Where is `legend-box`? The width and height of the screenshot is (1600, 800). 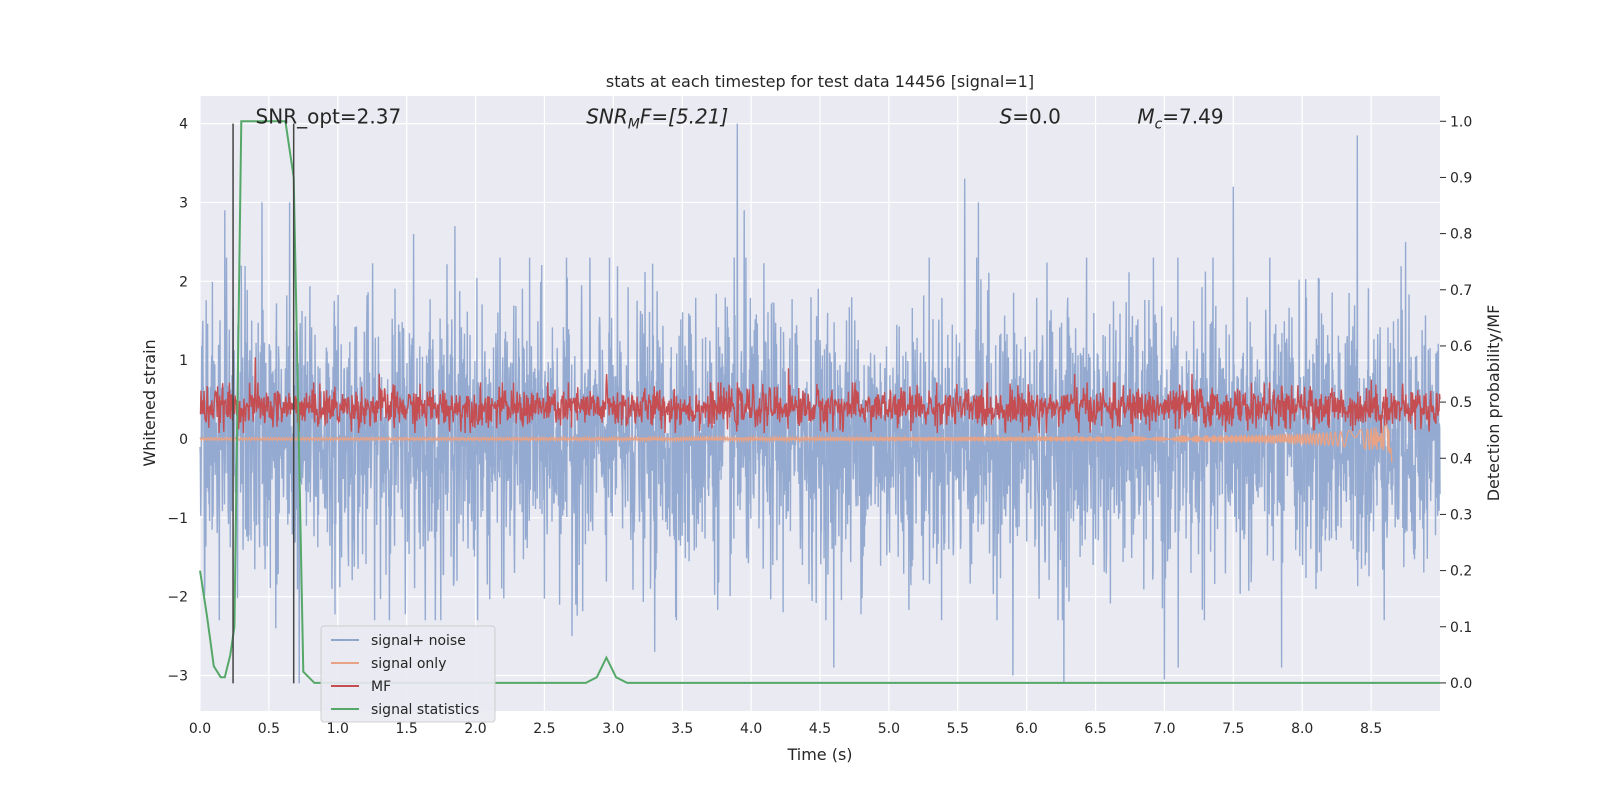
legend-box is located at coordinates (408, 674).